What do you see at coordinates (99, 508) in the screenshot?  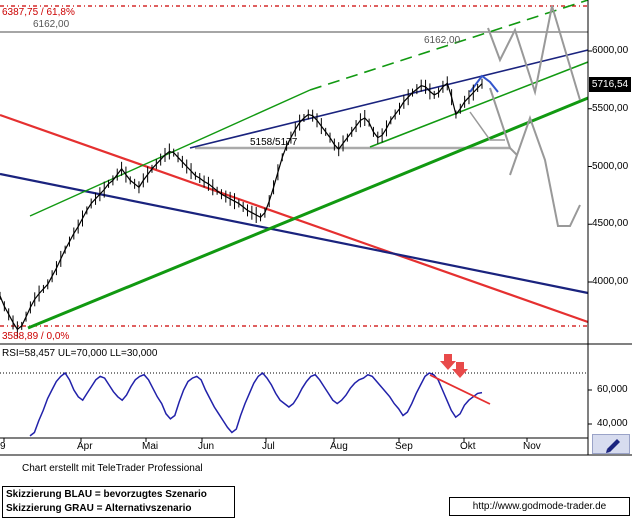 I see `legend-grey-text: Skizzierung GRAU = Alternativszenario` at bounding box center [99, 508].